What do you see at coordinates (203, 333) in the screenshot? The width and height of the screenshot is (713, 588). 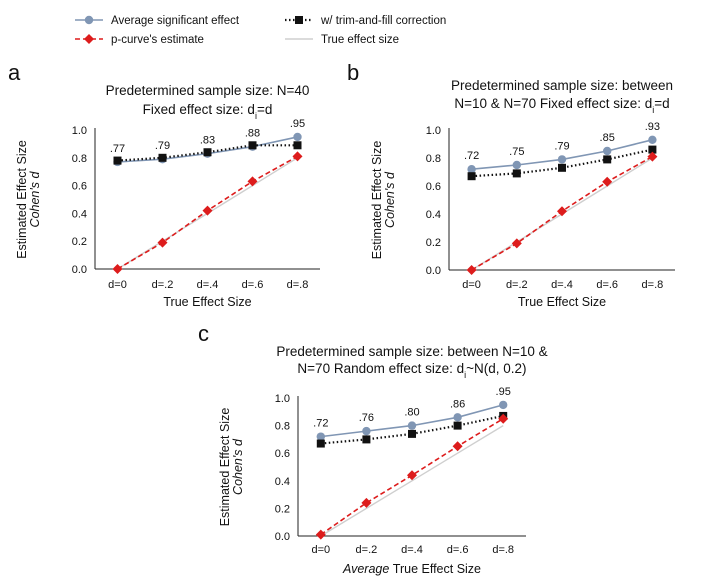 I see `panel-letter: c` at bounding box center [203, 333].